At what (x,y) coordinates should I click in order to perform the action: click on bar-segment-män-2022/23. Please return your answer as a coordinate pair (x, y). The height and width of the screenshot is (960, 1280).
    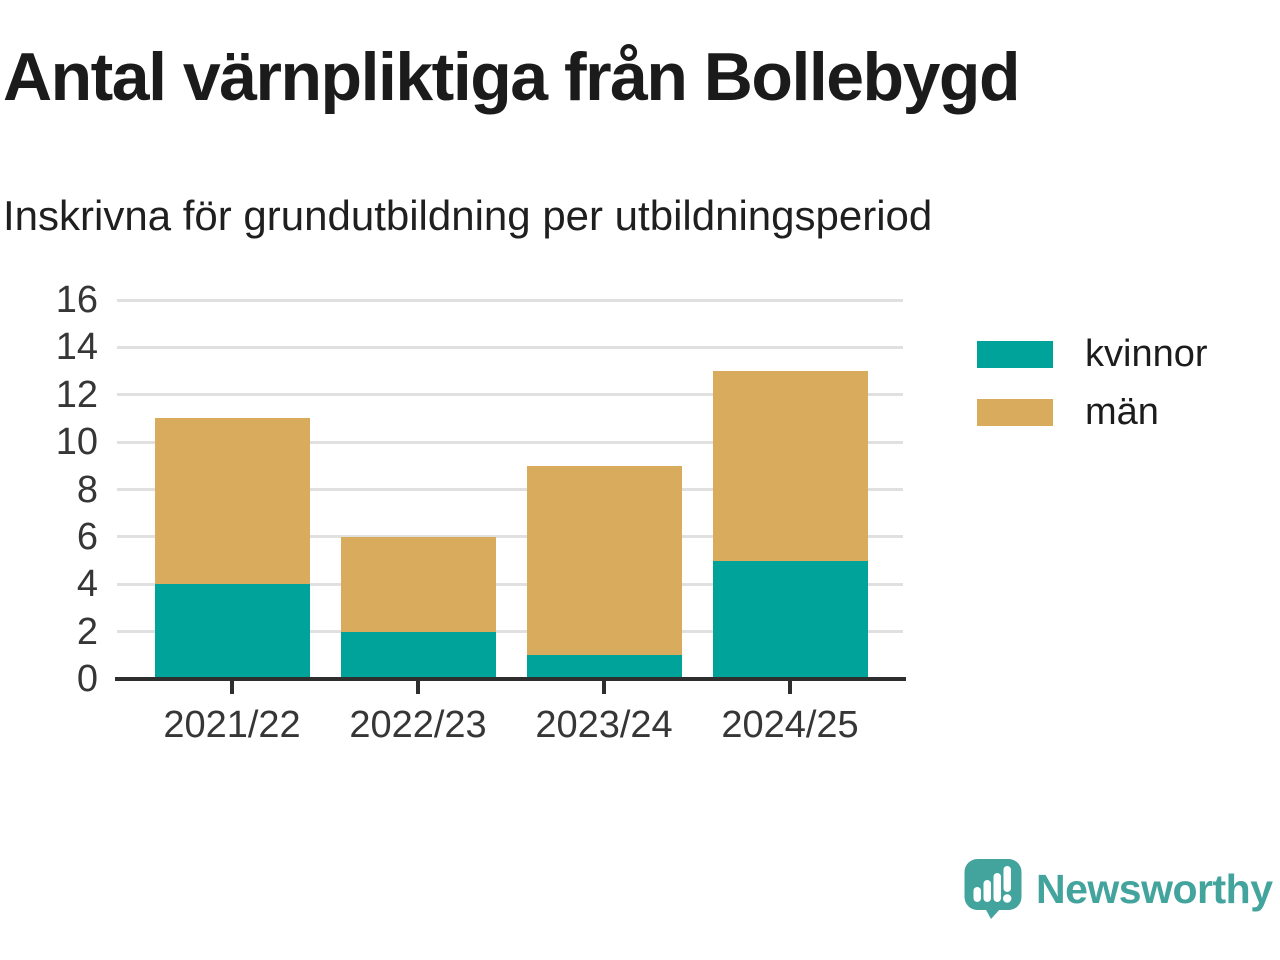
    Looking at the image, I should click on (418, 584).